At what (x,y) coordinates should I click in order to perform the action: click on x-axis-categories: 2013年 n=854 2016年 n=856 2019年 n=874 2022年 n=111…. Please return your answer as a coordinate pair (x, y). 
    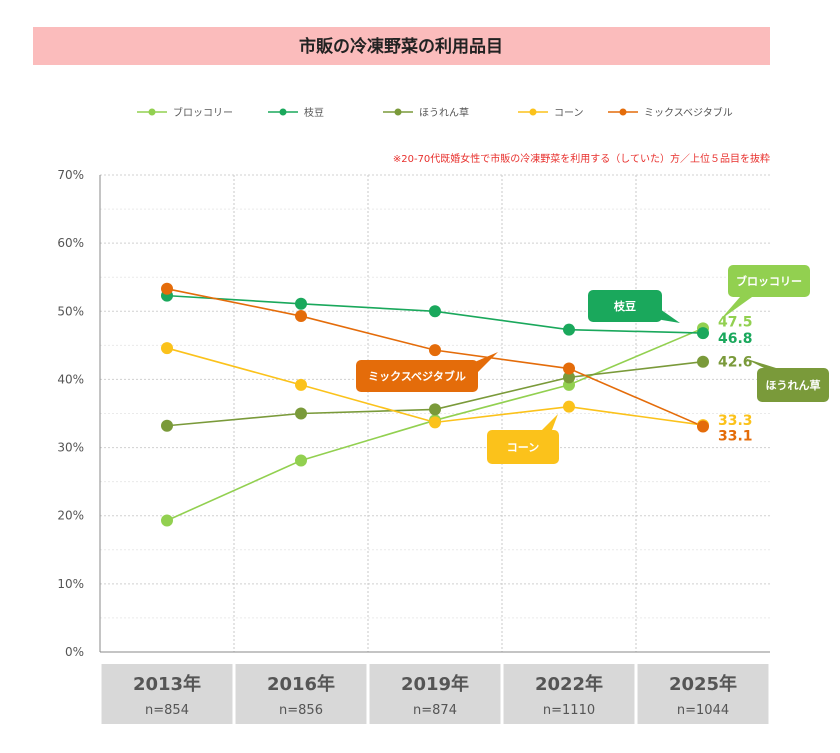
    Looking at the image, I should click on (435, 694).